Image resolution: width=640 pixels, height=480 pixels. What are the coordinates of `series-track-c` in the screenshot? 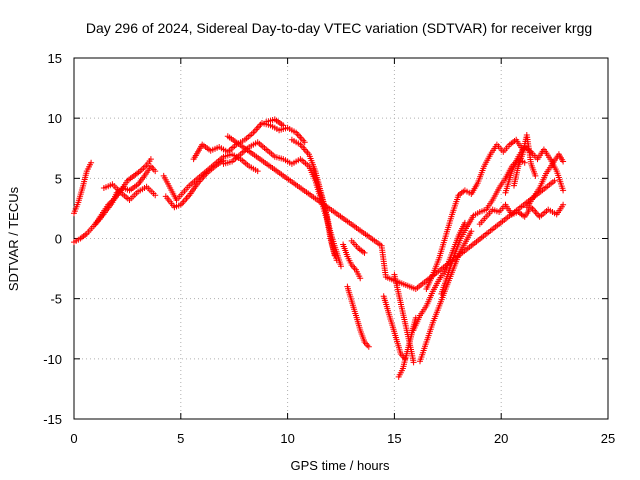 It's located at (123, 192).